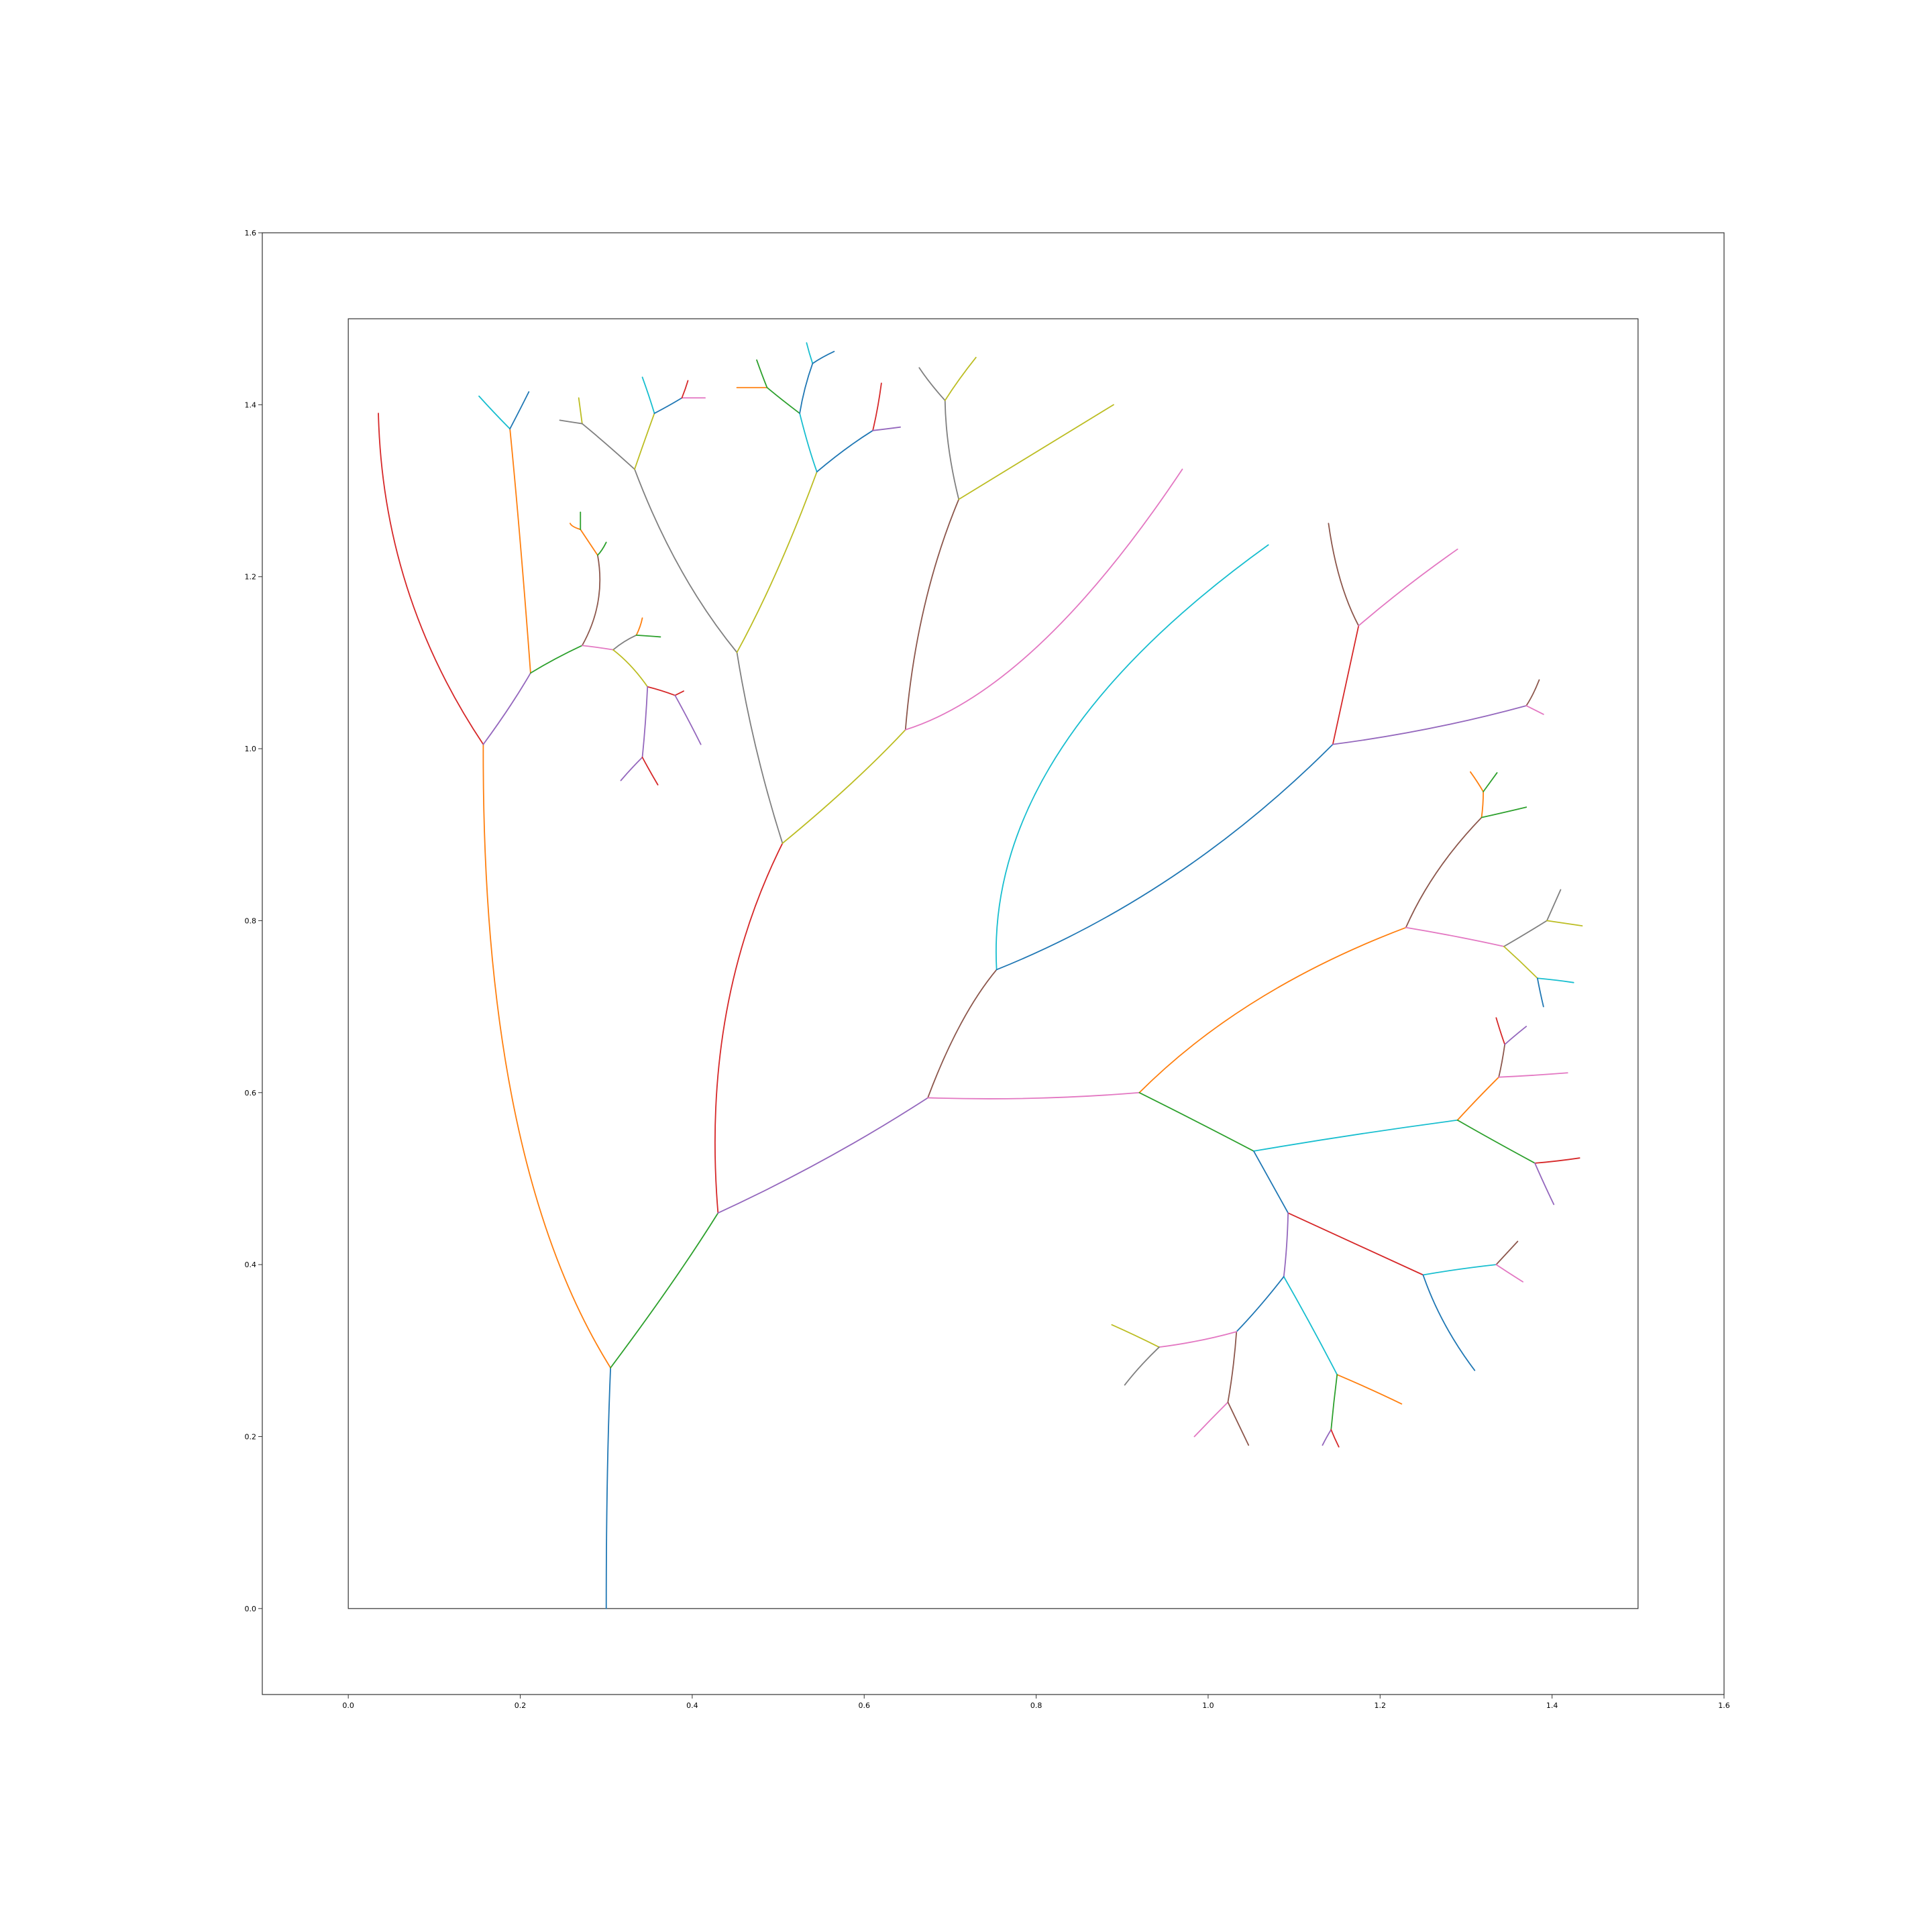 This screenshot has height=1932, width=1932. Describe the element at coordinates (1552, 1705) in the screenshot. I see `x-tick-label: 1.4` at that location.